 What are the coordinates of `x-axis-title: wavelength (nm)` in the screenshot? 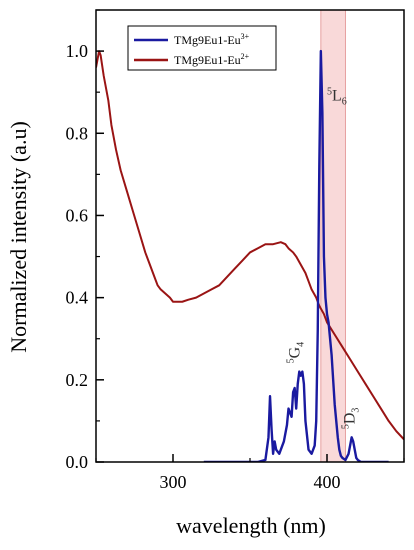 It's located at (251, 525).